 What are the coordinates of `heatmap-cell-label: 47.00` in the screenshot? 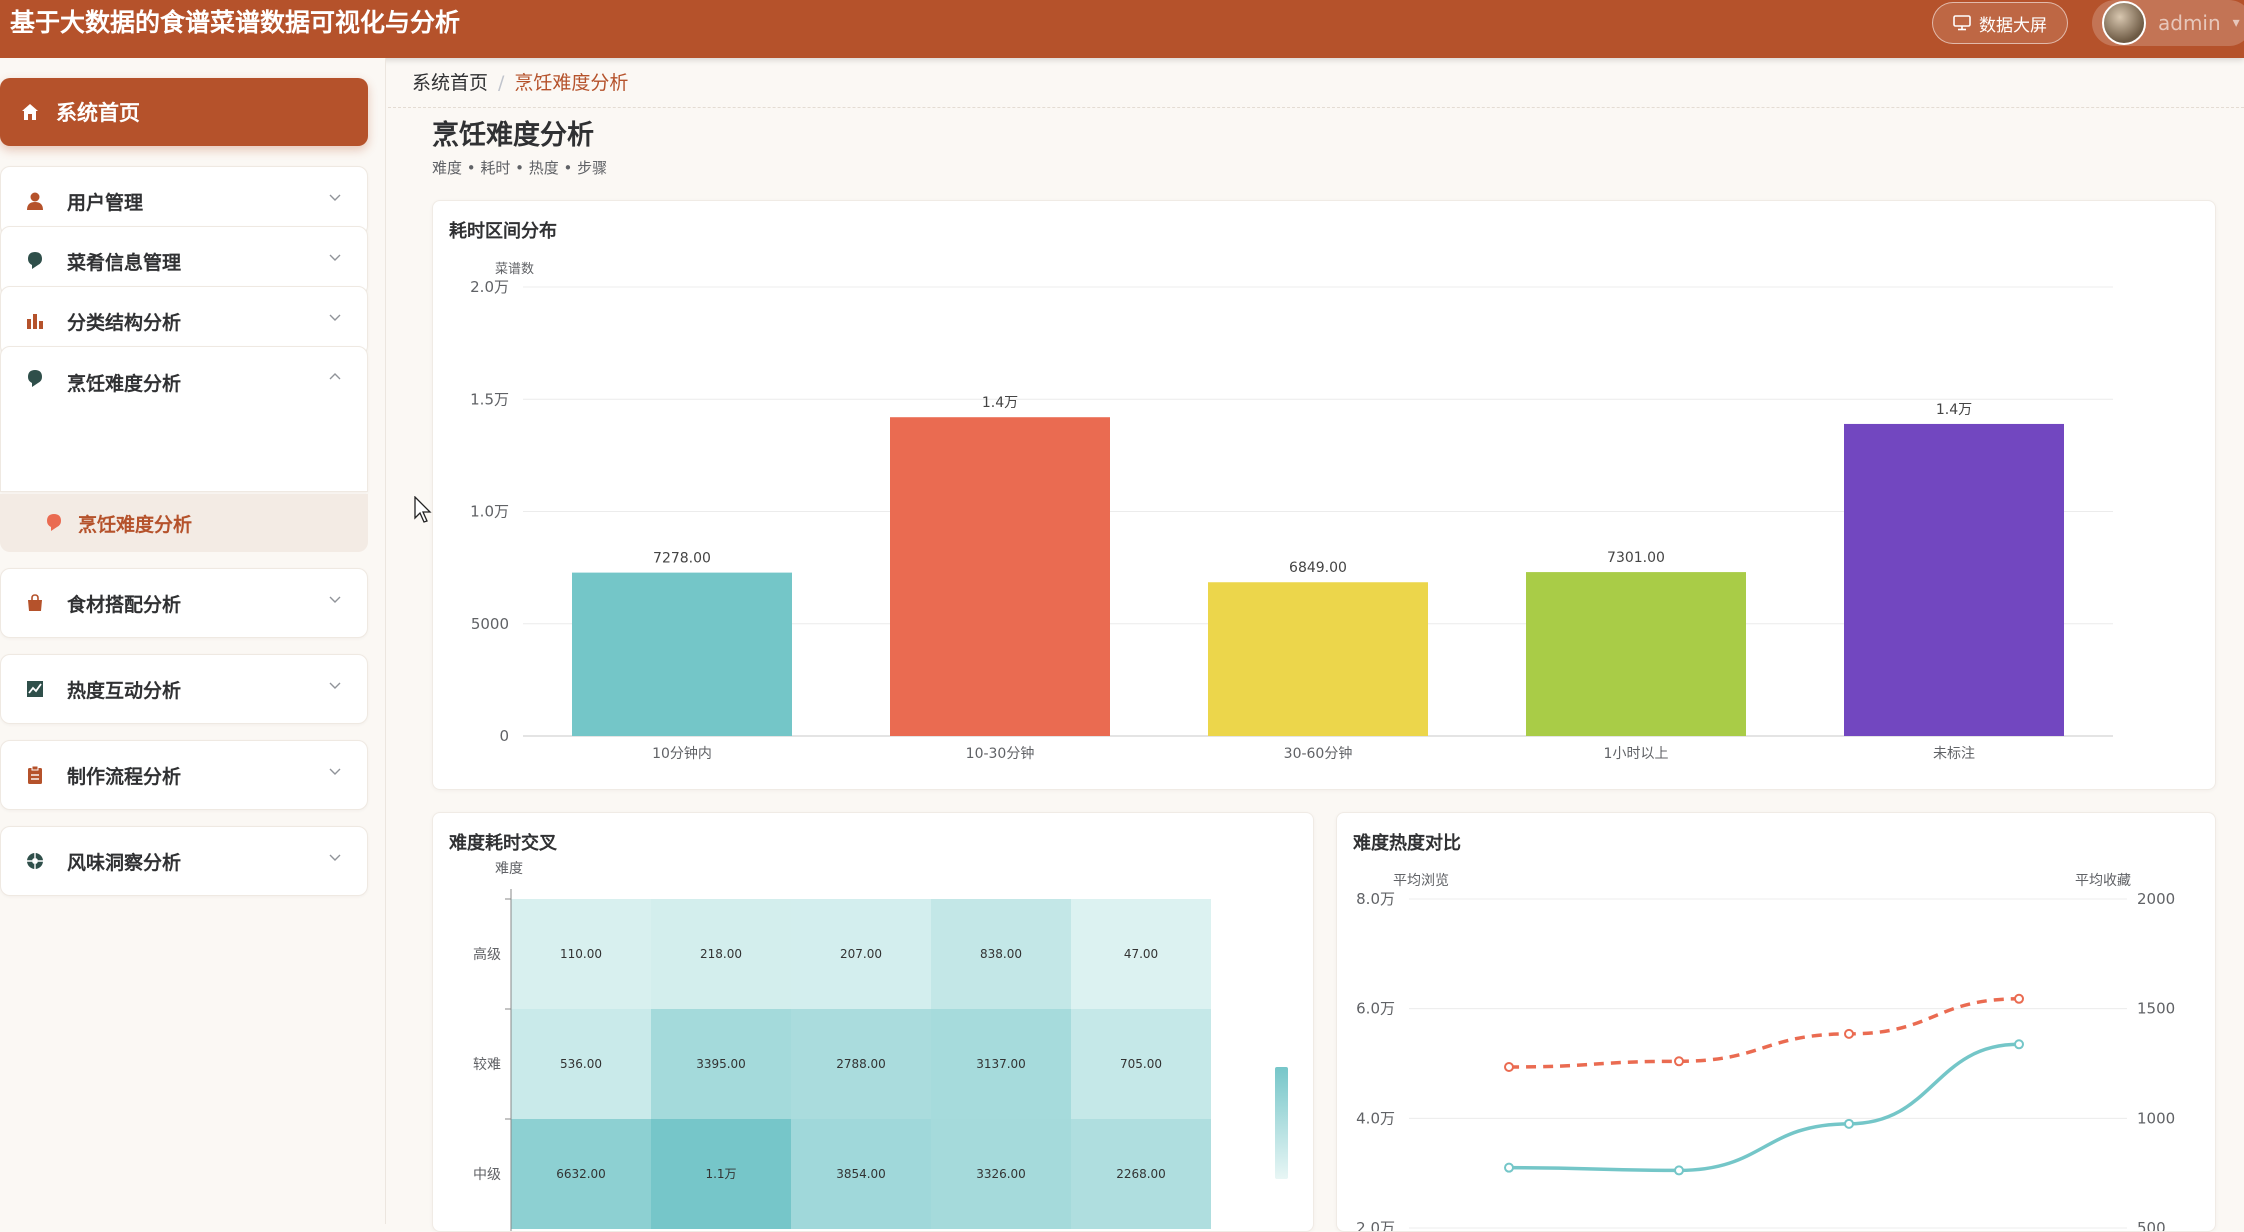 It's located at (1141, 954).